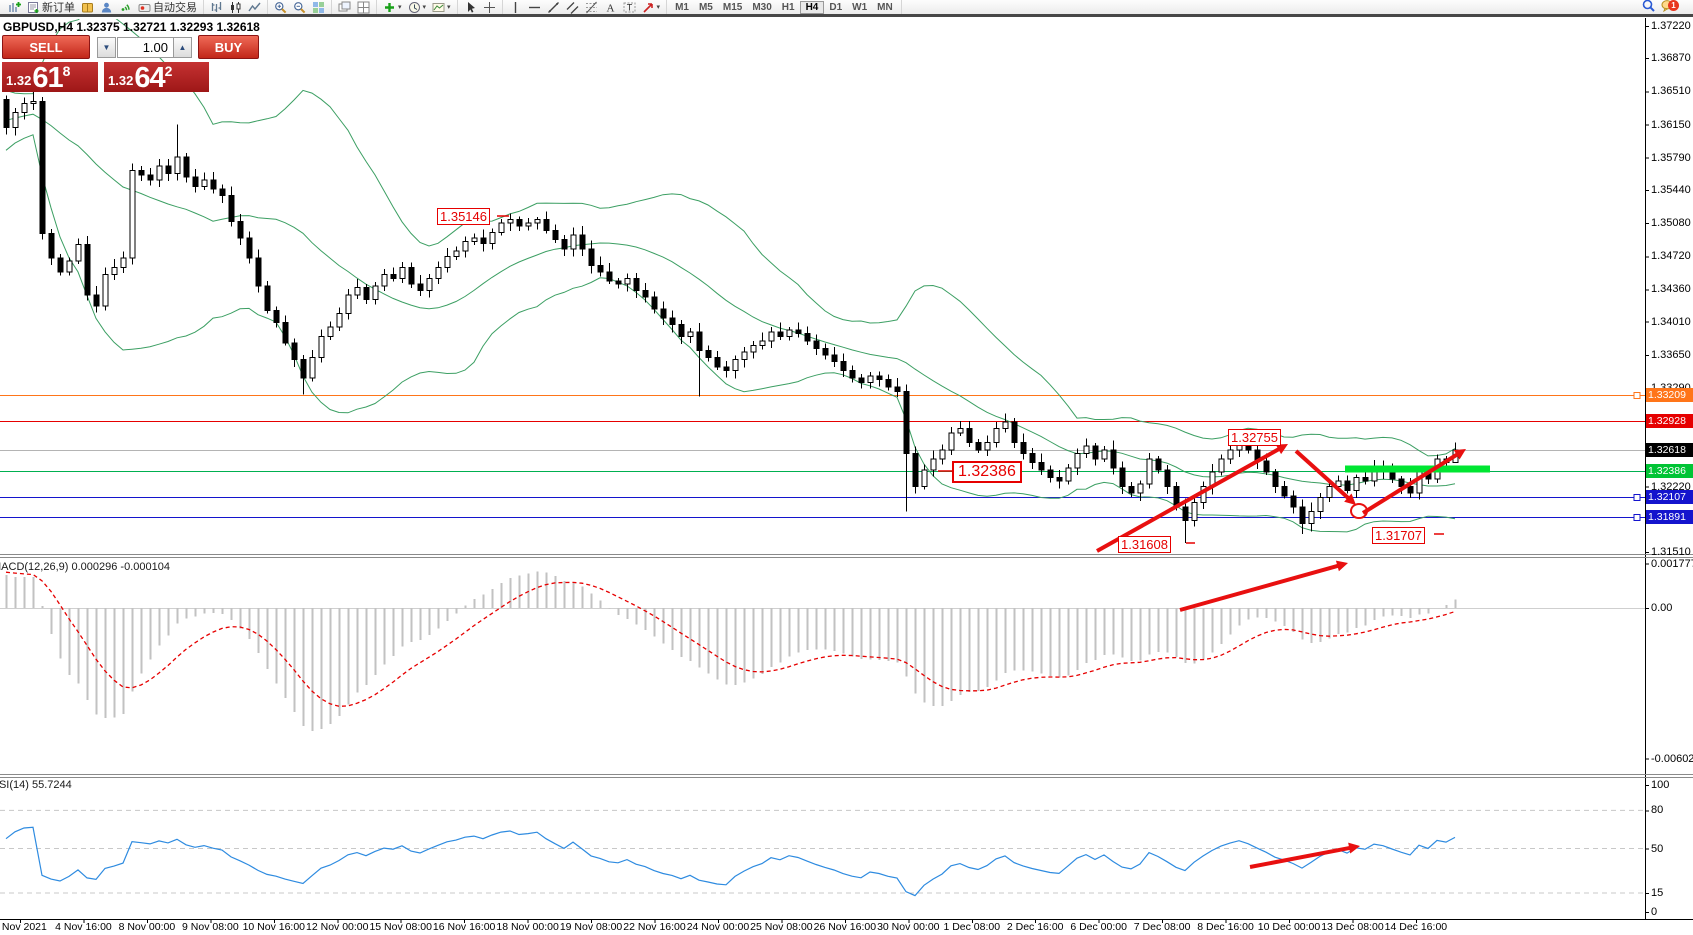 The height and width of the screenshot is (935, 1693). What do you see at coordinates (1254, 437) in the screenshot?
I see `price-annotation: 1.32755` at bounding box center [1254, 437].